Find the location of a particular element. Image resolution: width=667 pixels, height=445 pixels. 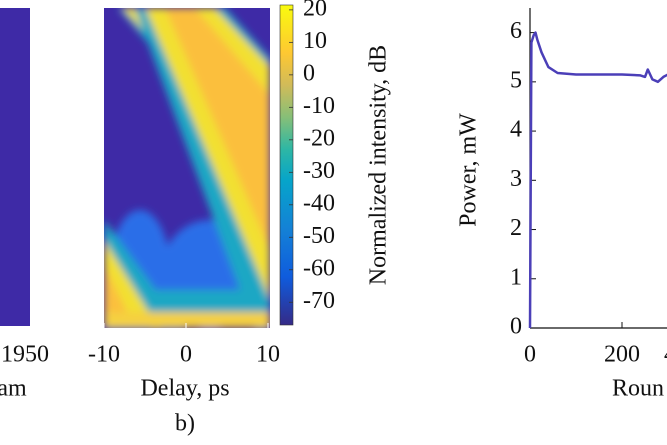

colorbar-tick-label: -20 is located at coordinates (319, 138).